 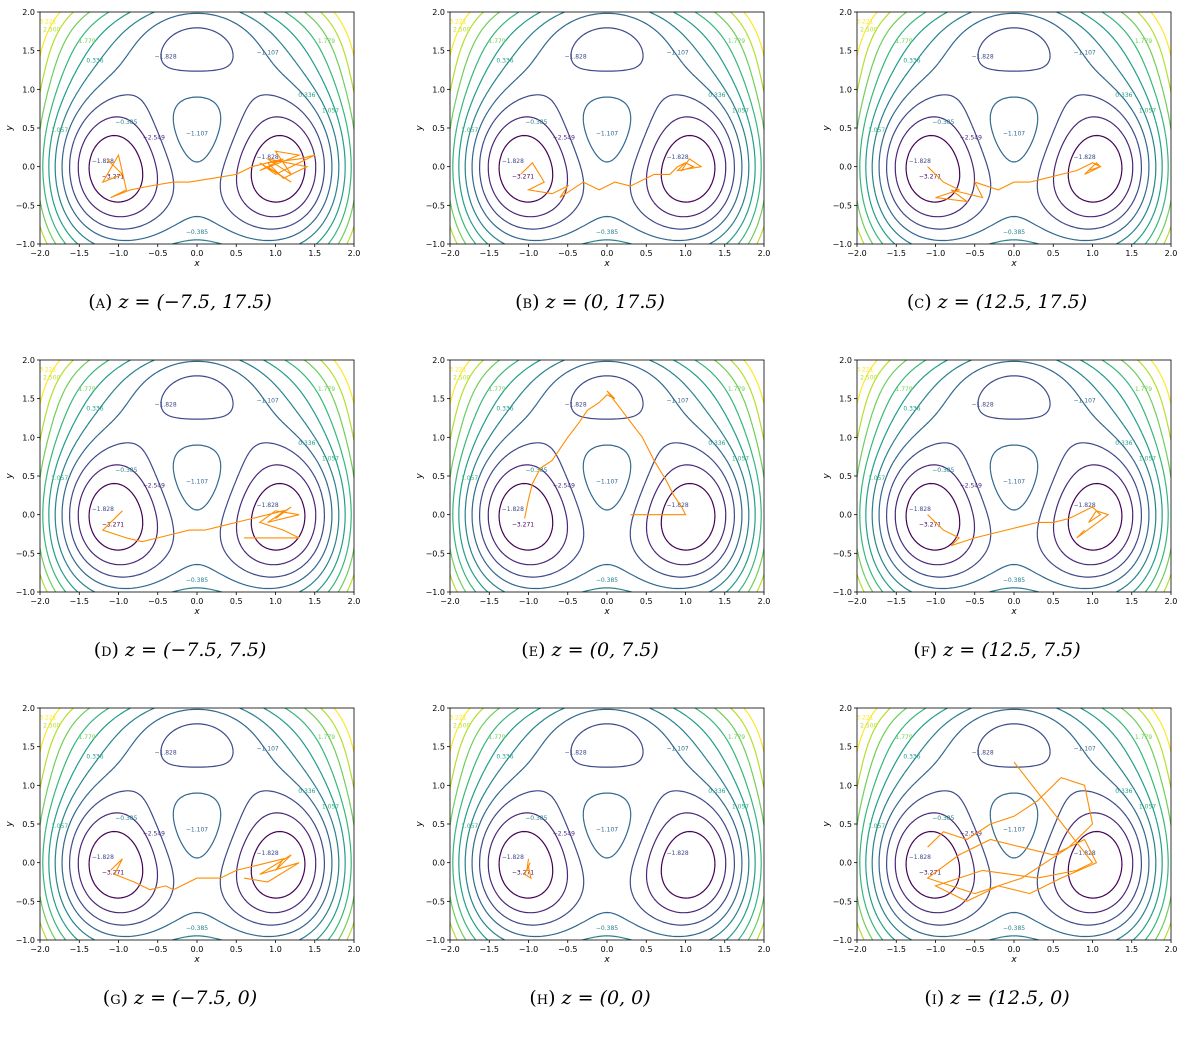 What do you see at coordinates (606, 264) in the screenshot?
I see `x-axis-label: x` at bounding box center [606, 264].